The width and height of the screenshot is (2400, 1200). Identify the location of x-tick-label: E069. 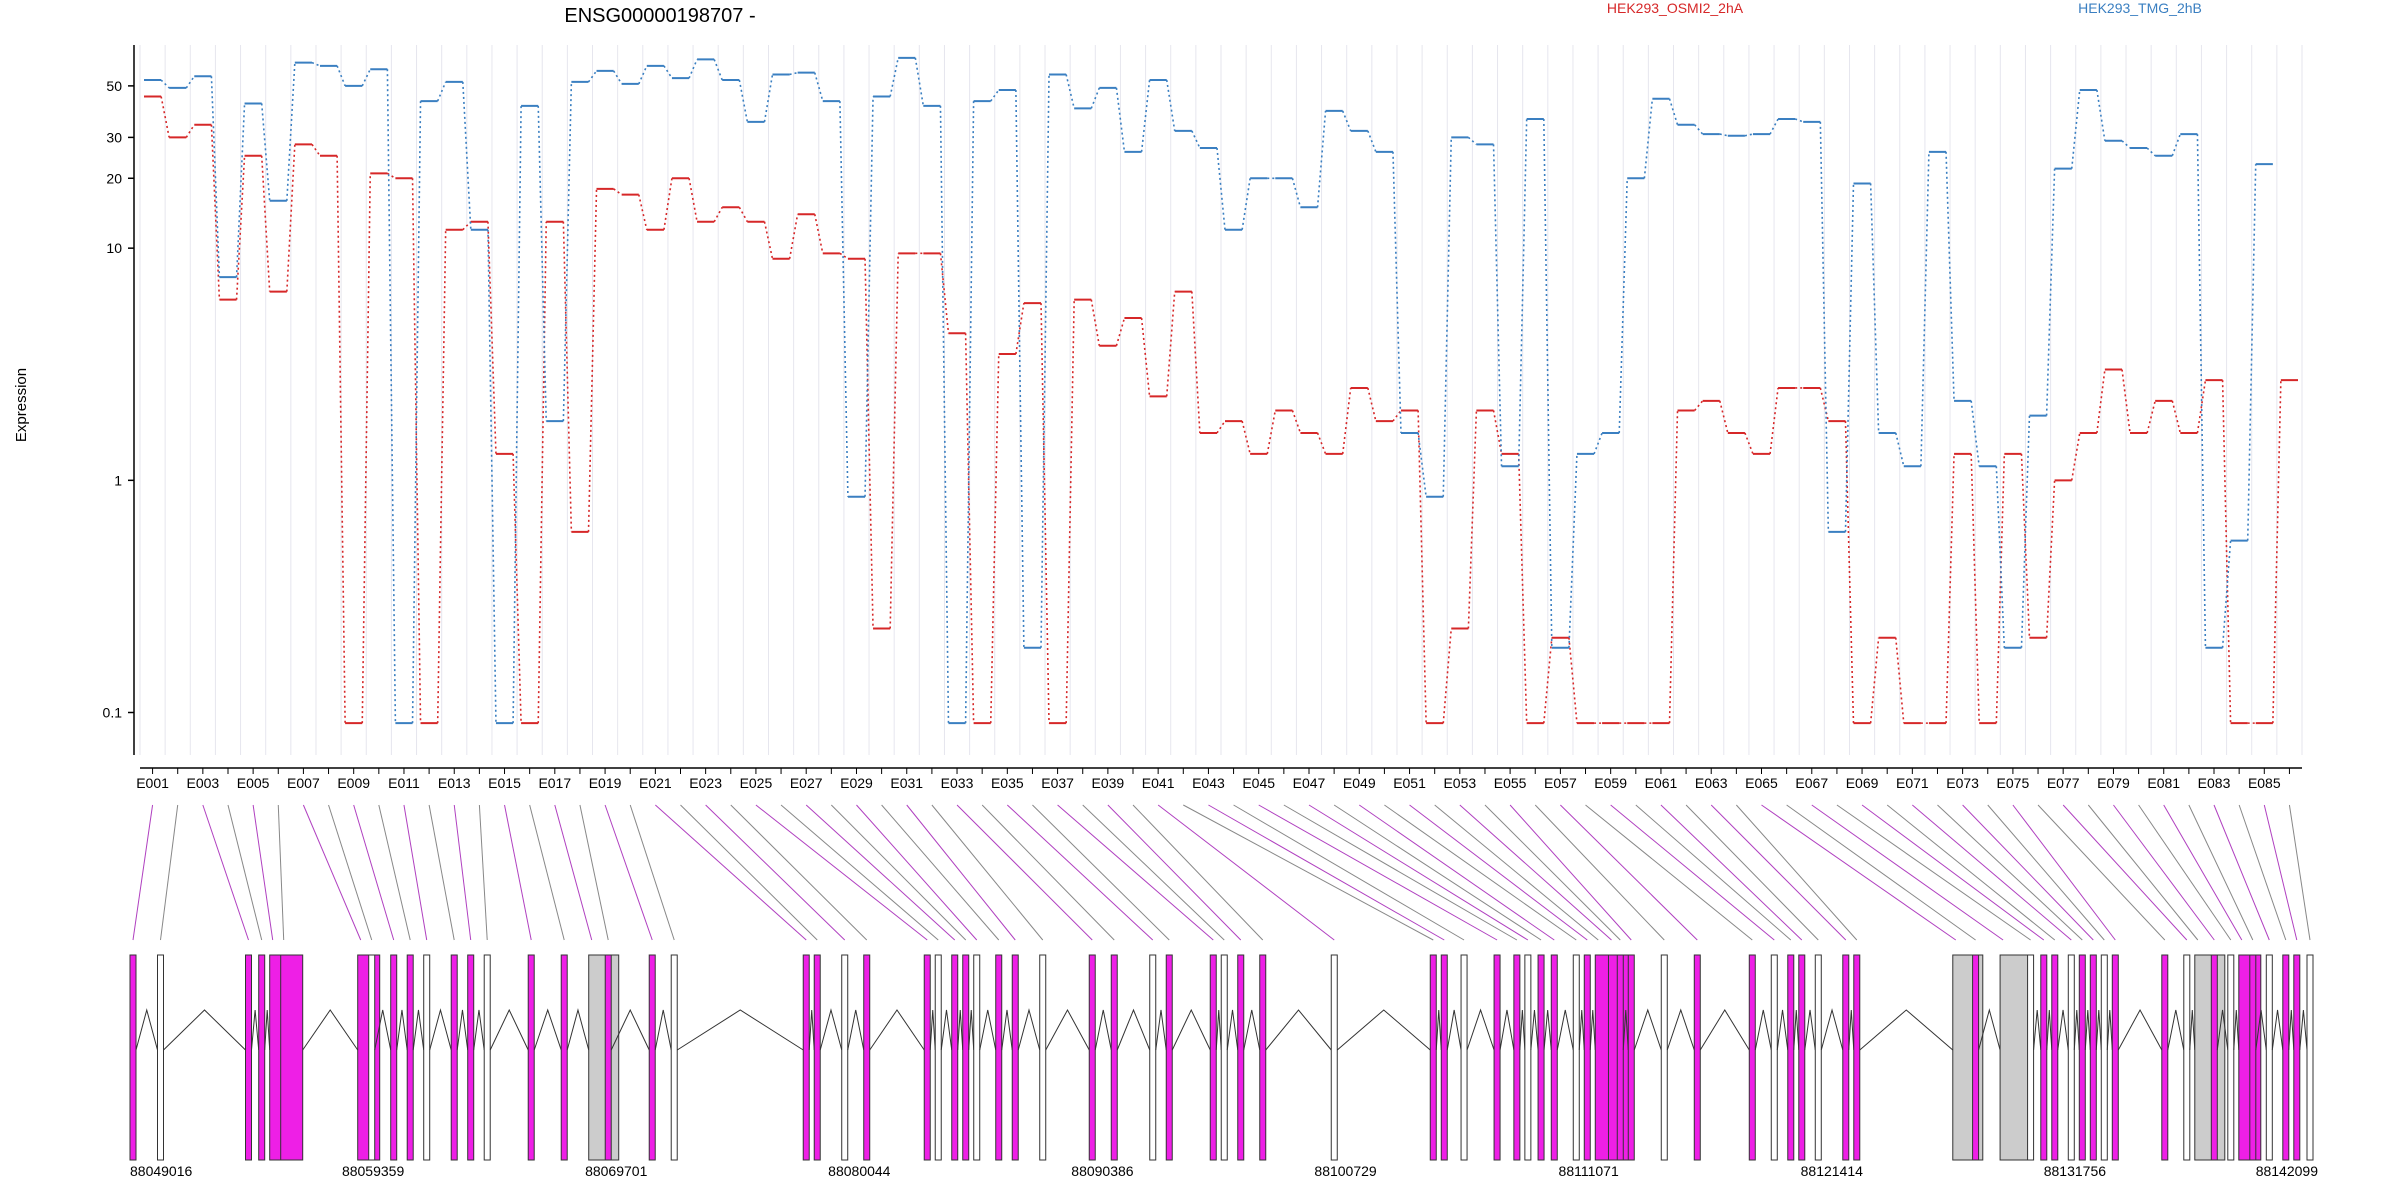
(1862, 783).